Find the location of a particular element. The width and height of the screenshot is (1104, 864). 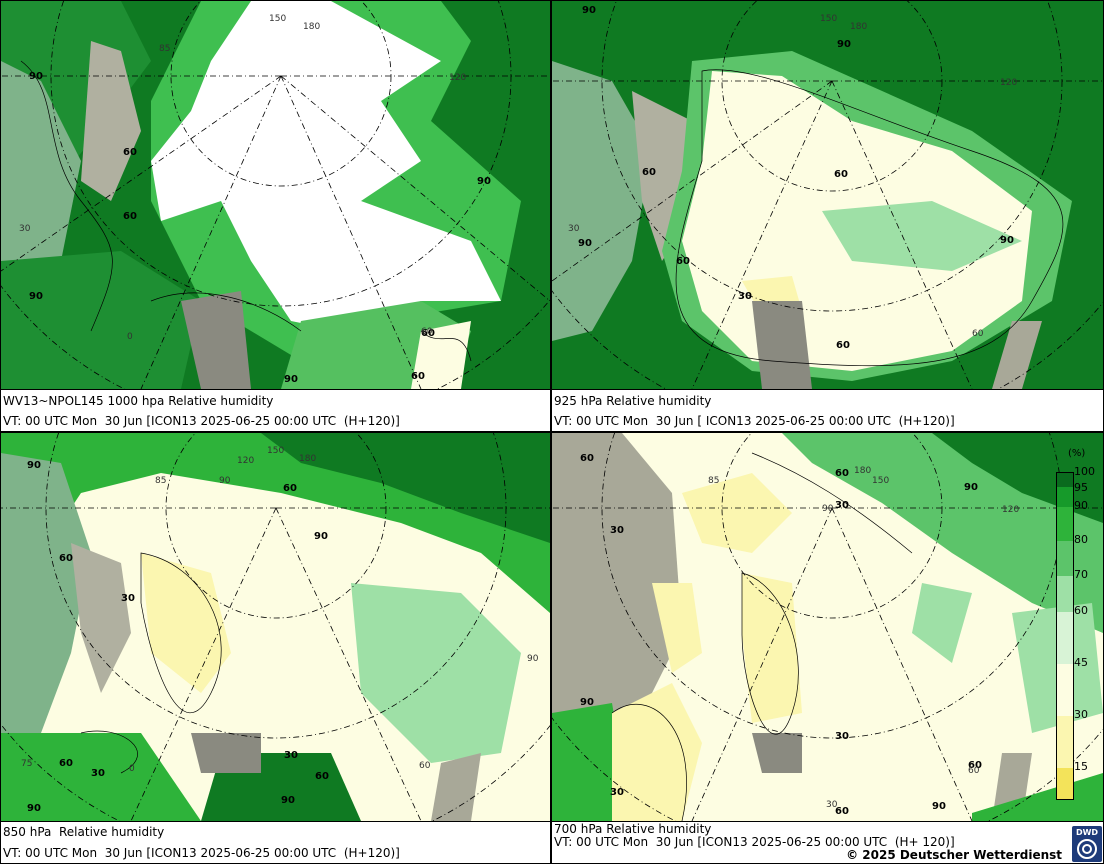

panel-title: 700 hPa Relative humidity is located at coordinates (633, 829).